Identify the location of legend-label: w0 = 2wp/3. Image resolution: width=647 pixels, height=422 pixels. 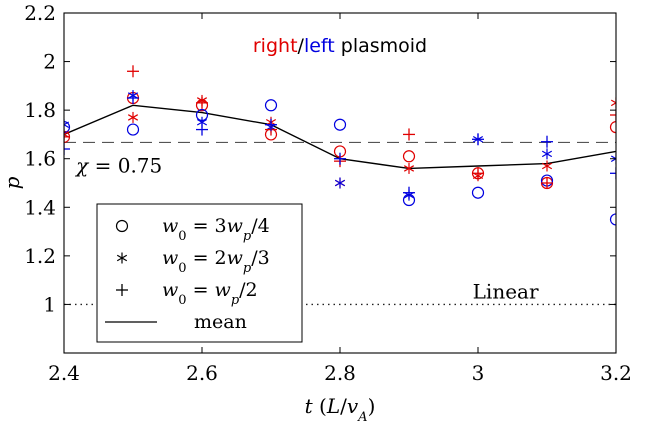
(216, 261).